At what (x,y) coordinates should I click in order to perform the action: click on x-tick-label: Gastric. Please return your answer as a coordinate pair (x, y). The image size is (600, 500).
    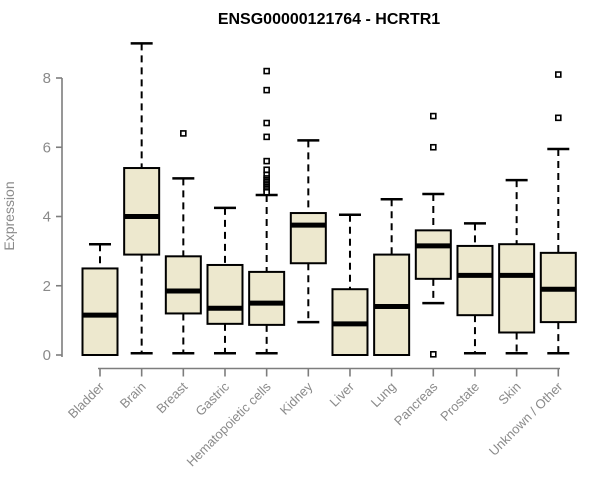
    Looking at the image, I should click on (212, 399).